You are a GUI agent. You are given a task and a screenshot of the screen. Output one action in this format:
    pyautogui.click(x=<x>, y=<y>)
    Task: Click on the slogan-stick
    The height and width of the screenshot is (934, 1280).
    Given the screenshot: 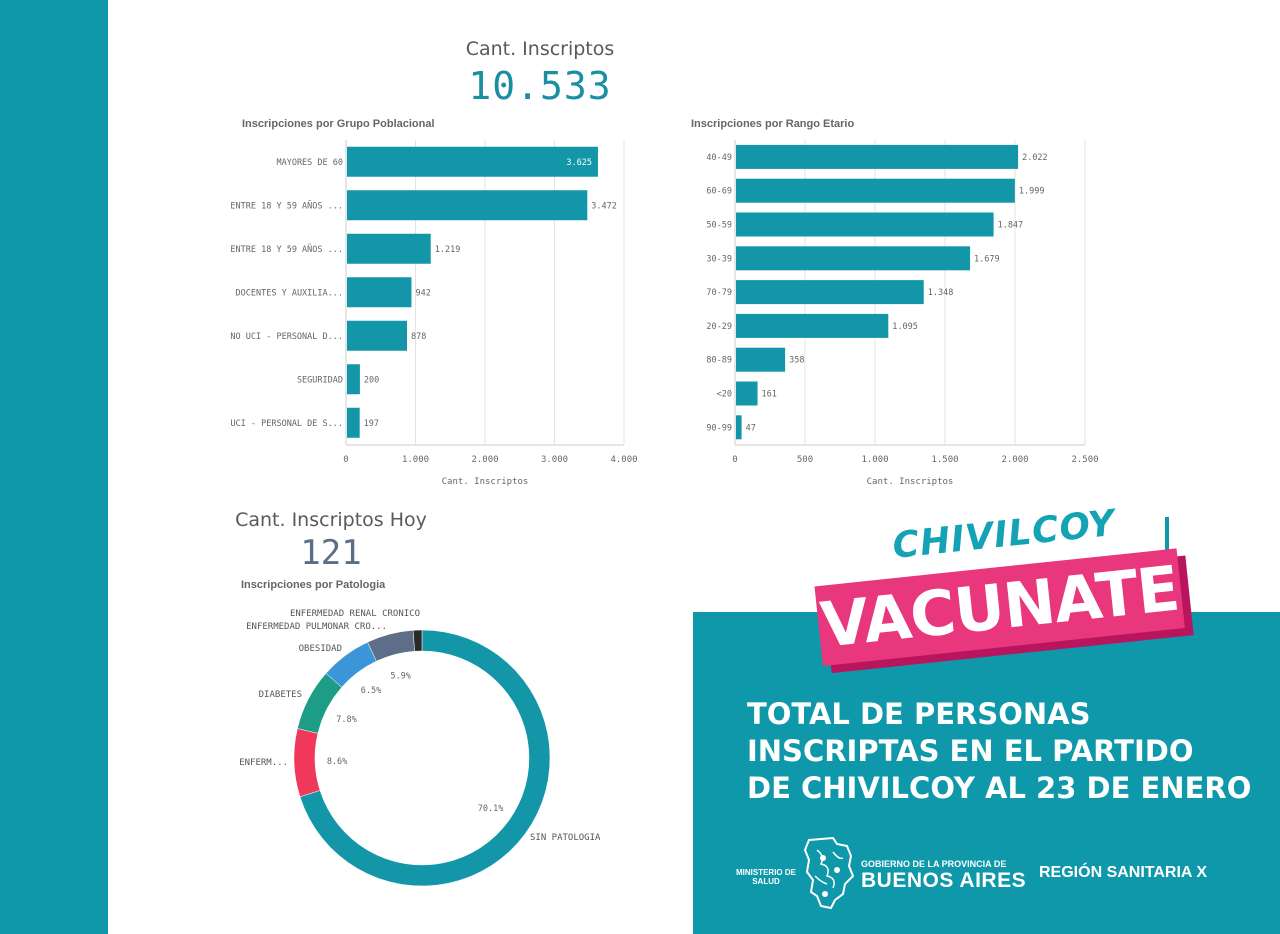 What is the action you would take?
    pyautogui.click(x=1167, y=537)
    